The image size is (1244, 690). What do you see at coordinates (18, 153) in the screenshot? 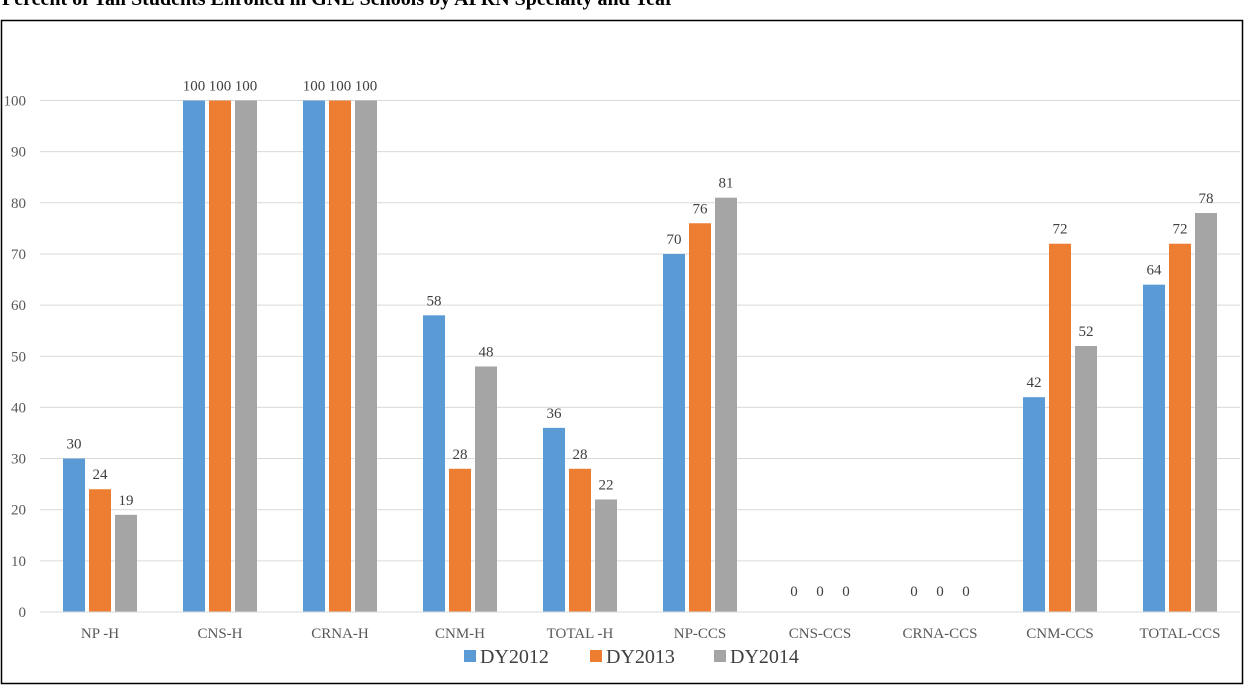
I see `y-tick-label: 90` at bounding box center [18, 153].